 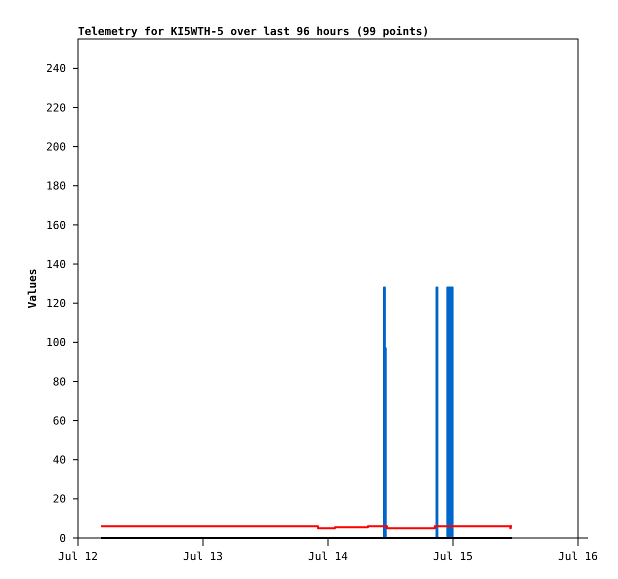 What do you see at coordinates (59, 381) in the screenshot?
I see `y-tick-label: 80` at bounding box center [59, 381].